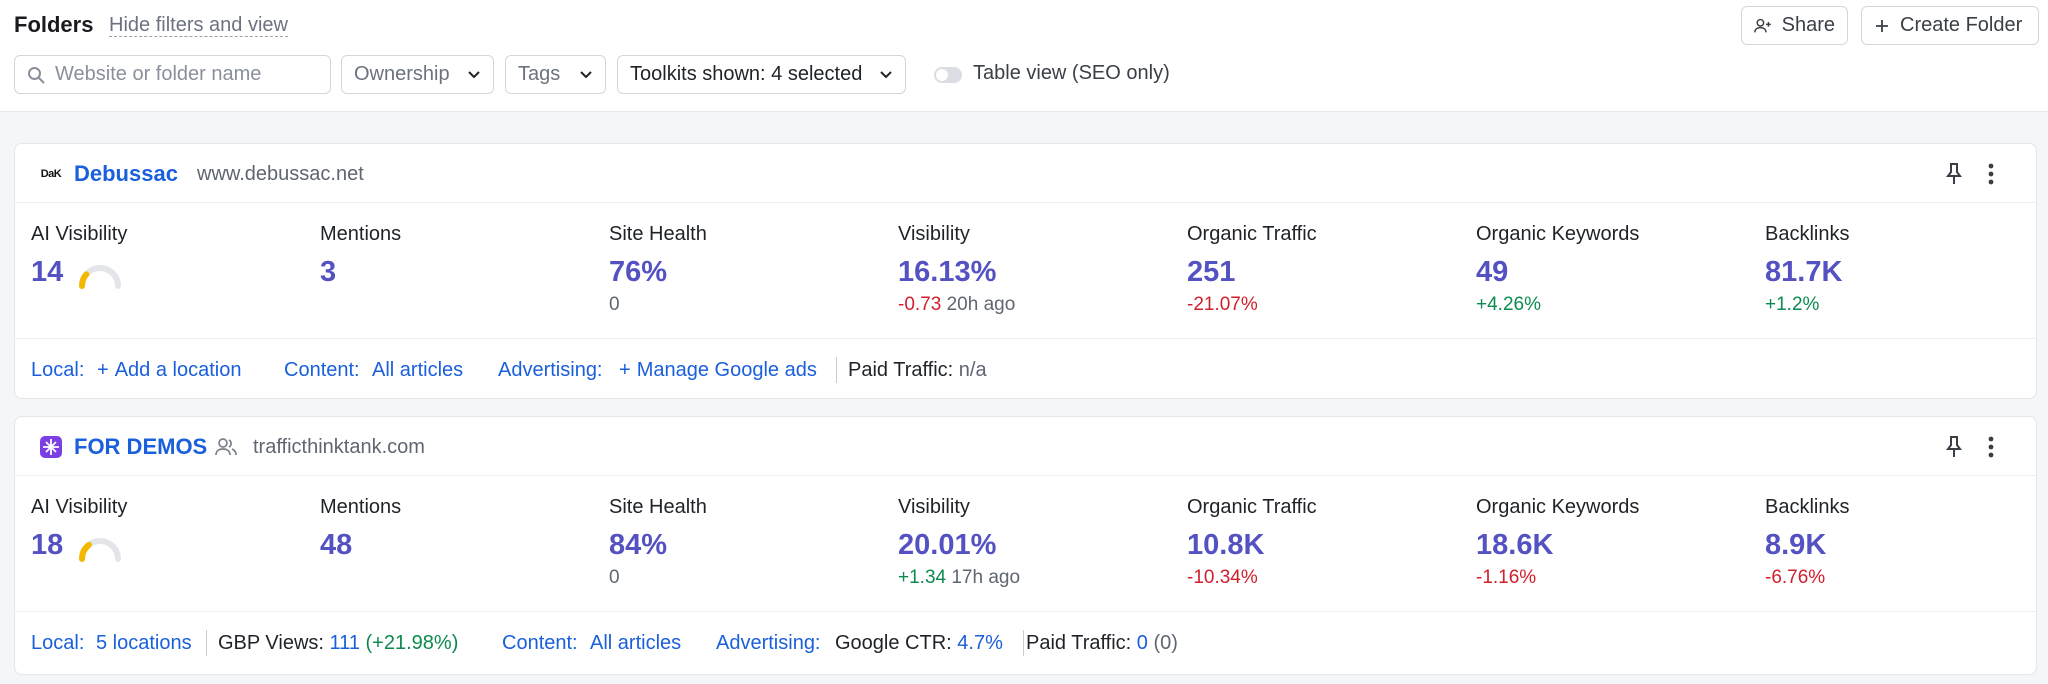  Describe the element at coordinates (986, 577) in the screenshot. I see `metric-time: 17h ago` at that location.